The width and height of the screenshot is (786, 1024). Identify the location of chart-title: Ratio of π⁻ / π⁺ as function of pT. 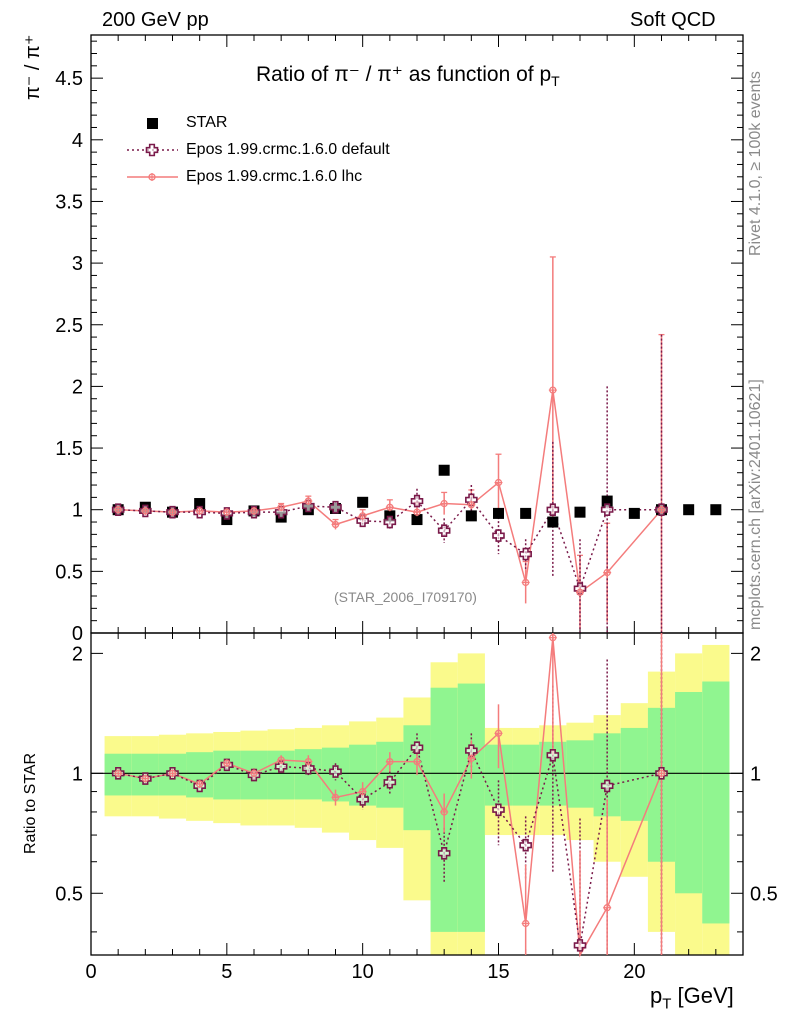
(408, 75).